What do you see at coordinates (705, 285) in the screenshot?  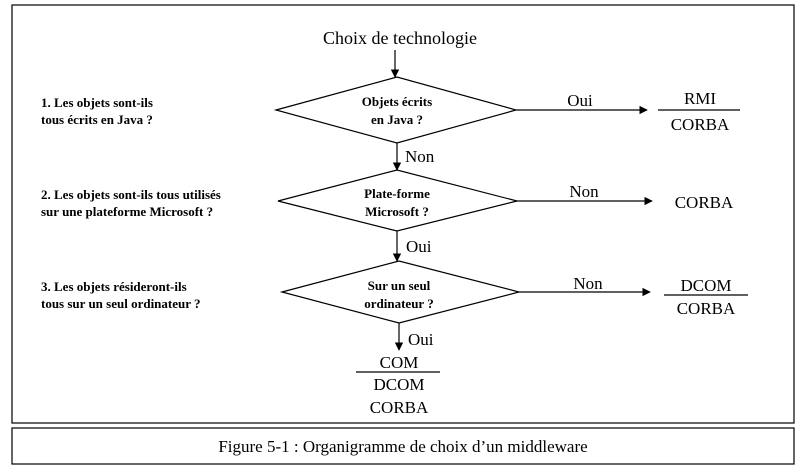 I see `result-3-top: DCOM` at bounding box center [705, 285].